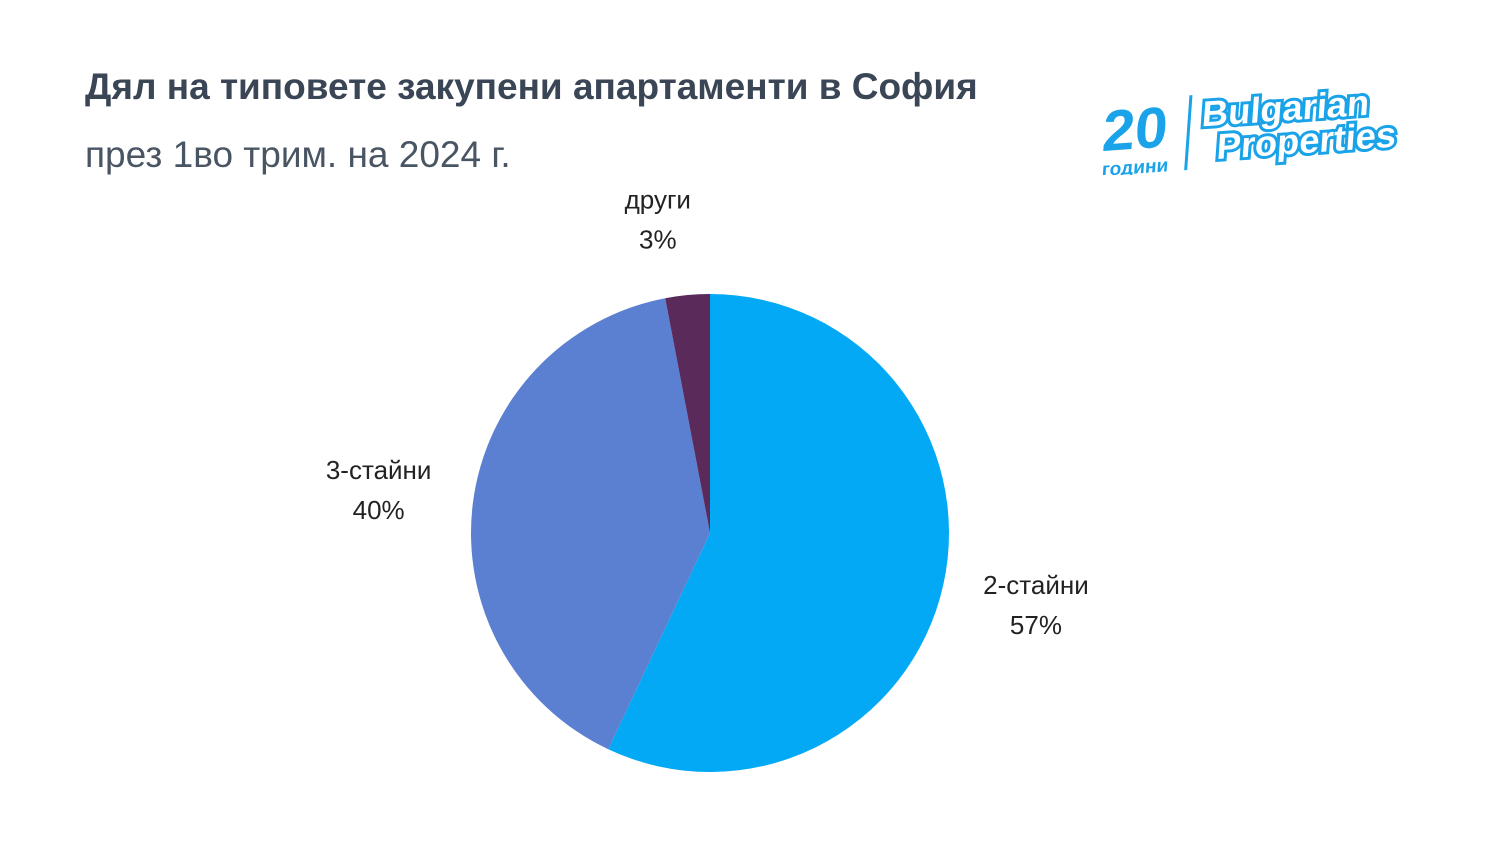  What do you see at coordinates (1135, 165) in the screenshot?
I see `logo-years-word: години` at bounding box center [1135, 165].